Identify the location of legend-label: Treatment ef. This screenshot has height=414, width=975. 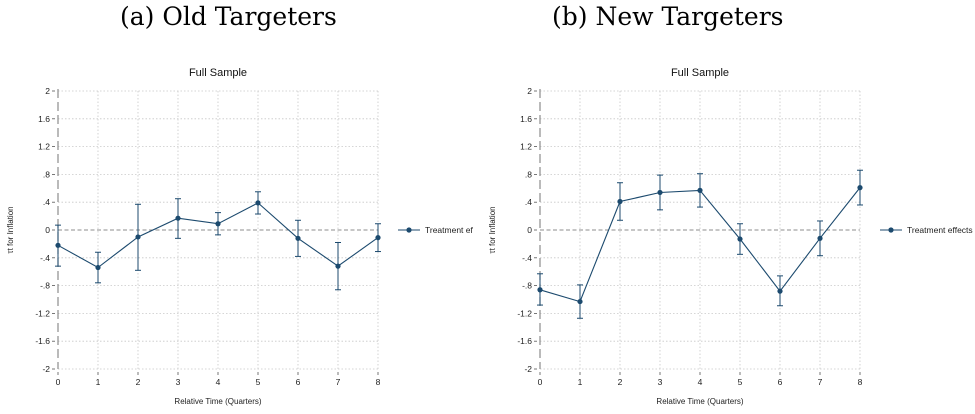
(449, 230).